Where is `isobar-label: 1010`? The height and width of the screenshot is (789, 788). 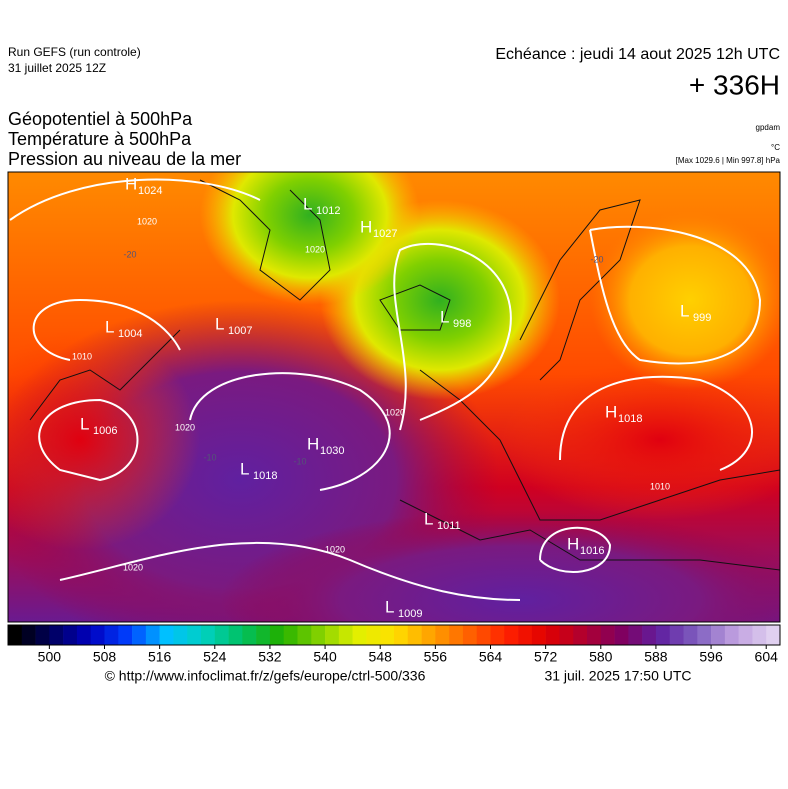 isobar-label: 1010 is located at coordinates (660, 486).